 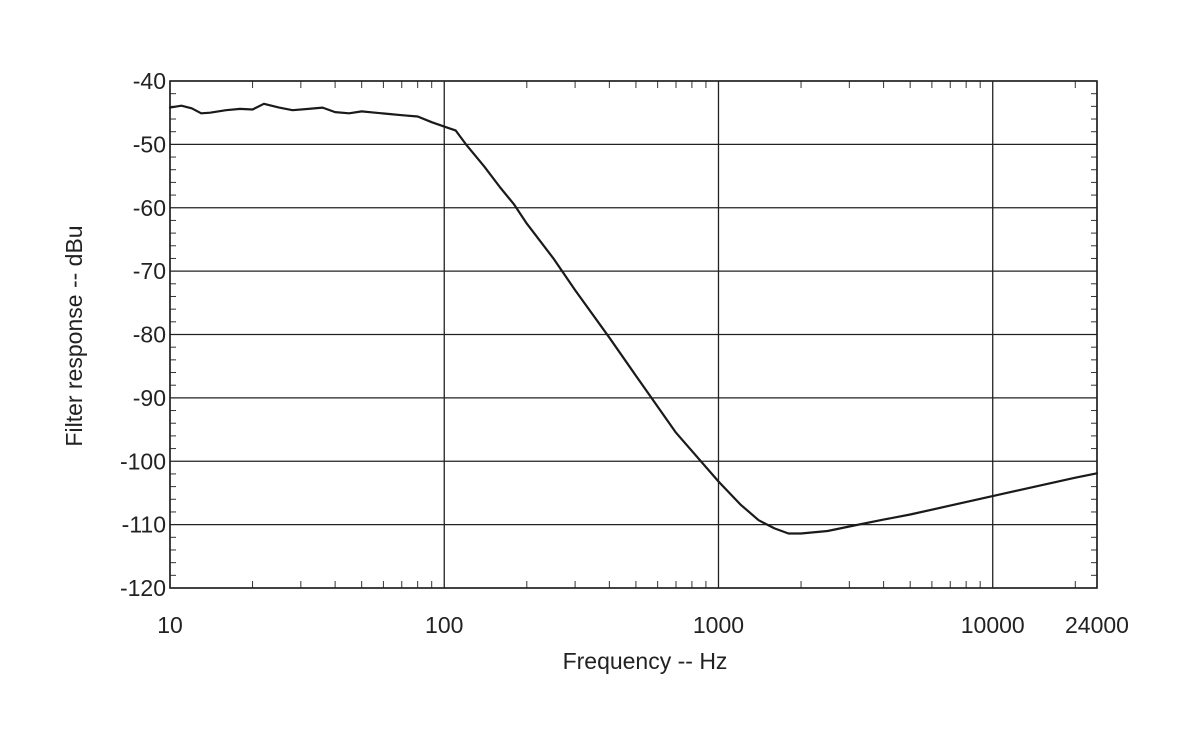 What do you see at coordinates (718, 625) in the screenshot?
I see `x-tick-label: 1000` at bounding box center [718, 625].